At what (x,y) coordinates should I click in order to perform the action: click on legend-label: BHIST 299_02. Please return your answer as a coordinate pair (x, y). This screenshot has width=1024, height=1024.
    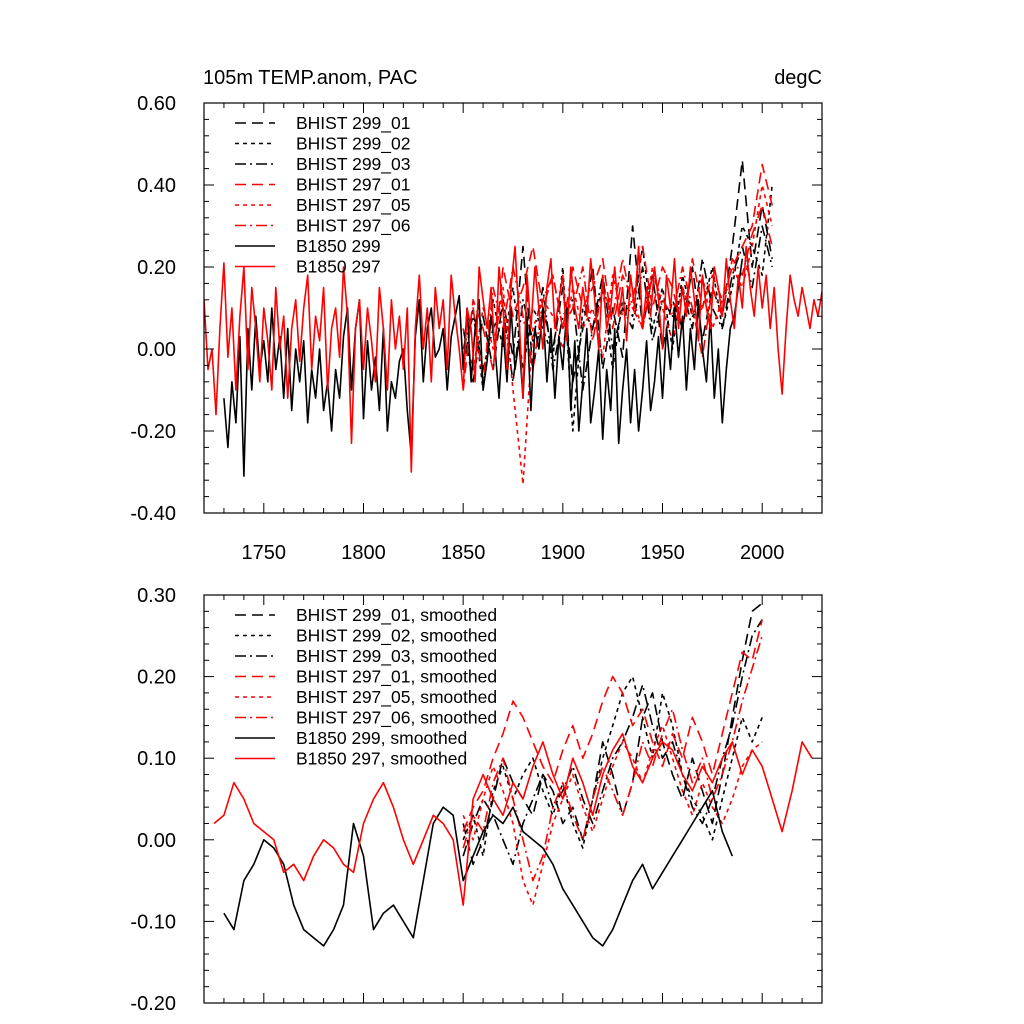
    Looking at the image, I should click on (353, 144).